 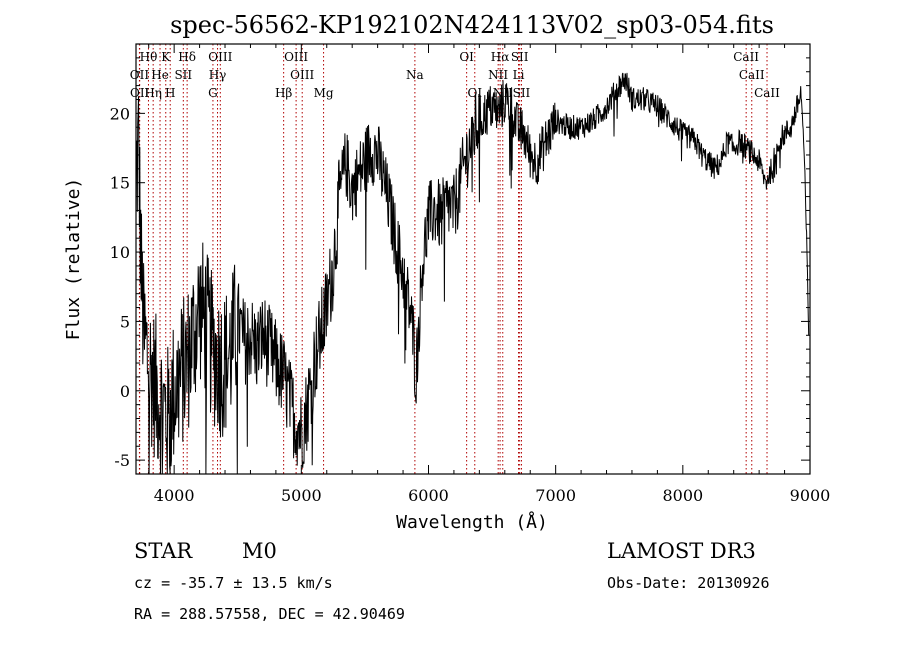 I want to click on line-marker-label: Hβ, so click(x=283, y=93).